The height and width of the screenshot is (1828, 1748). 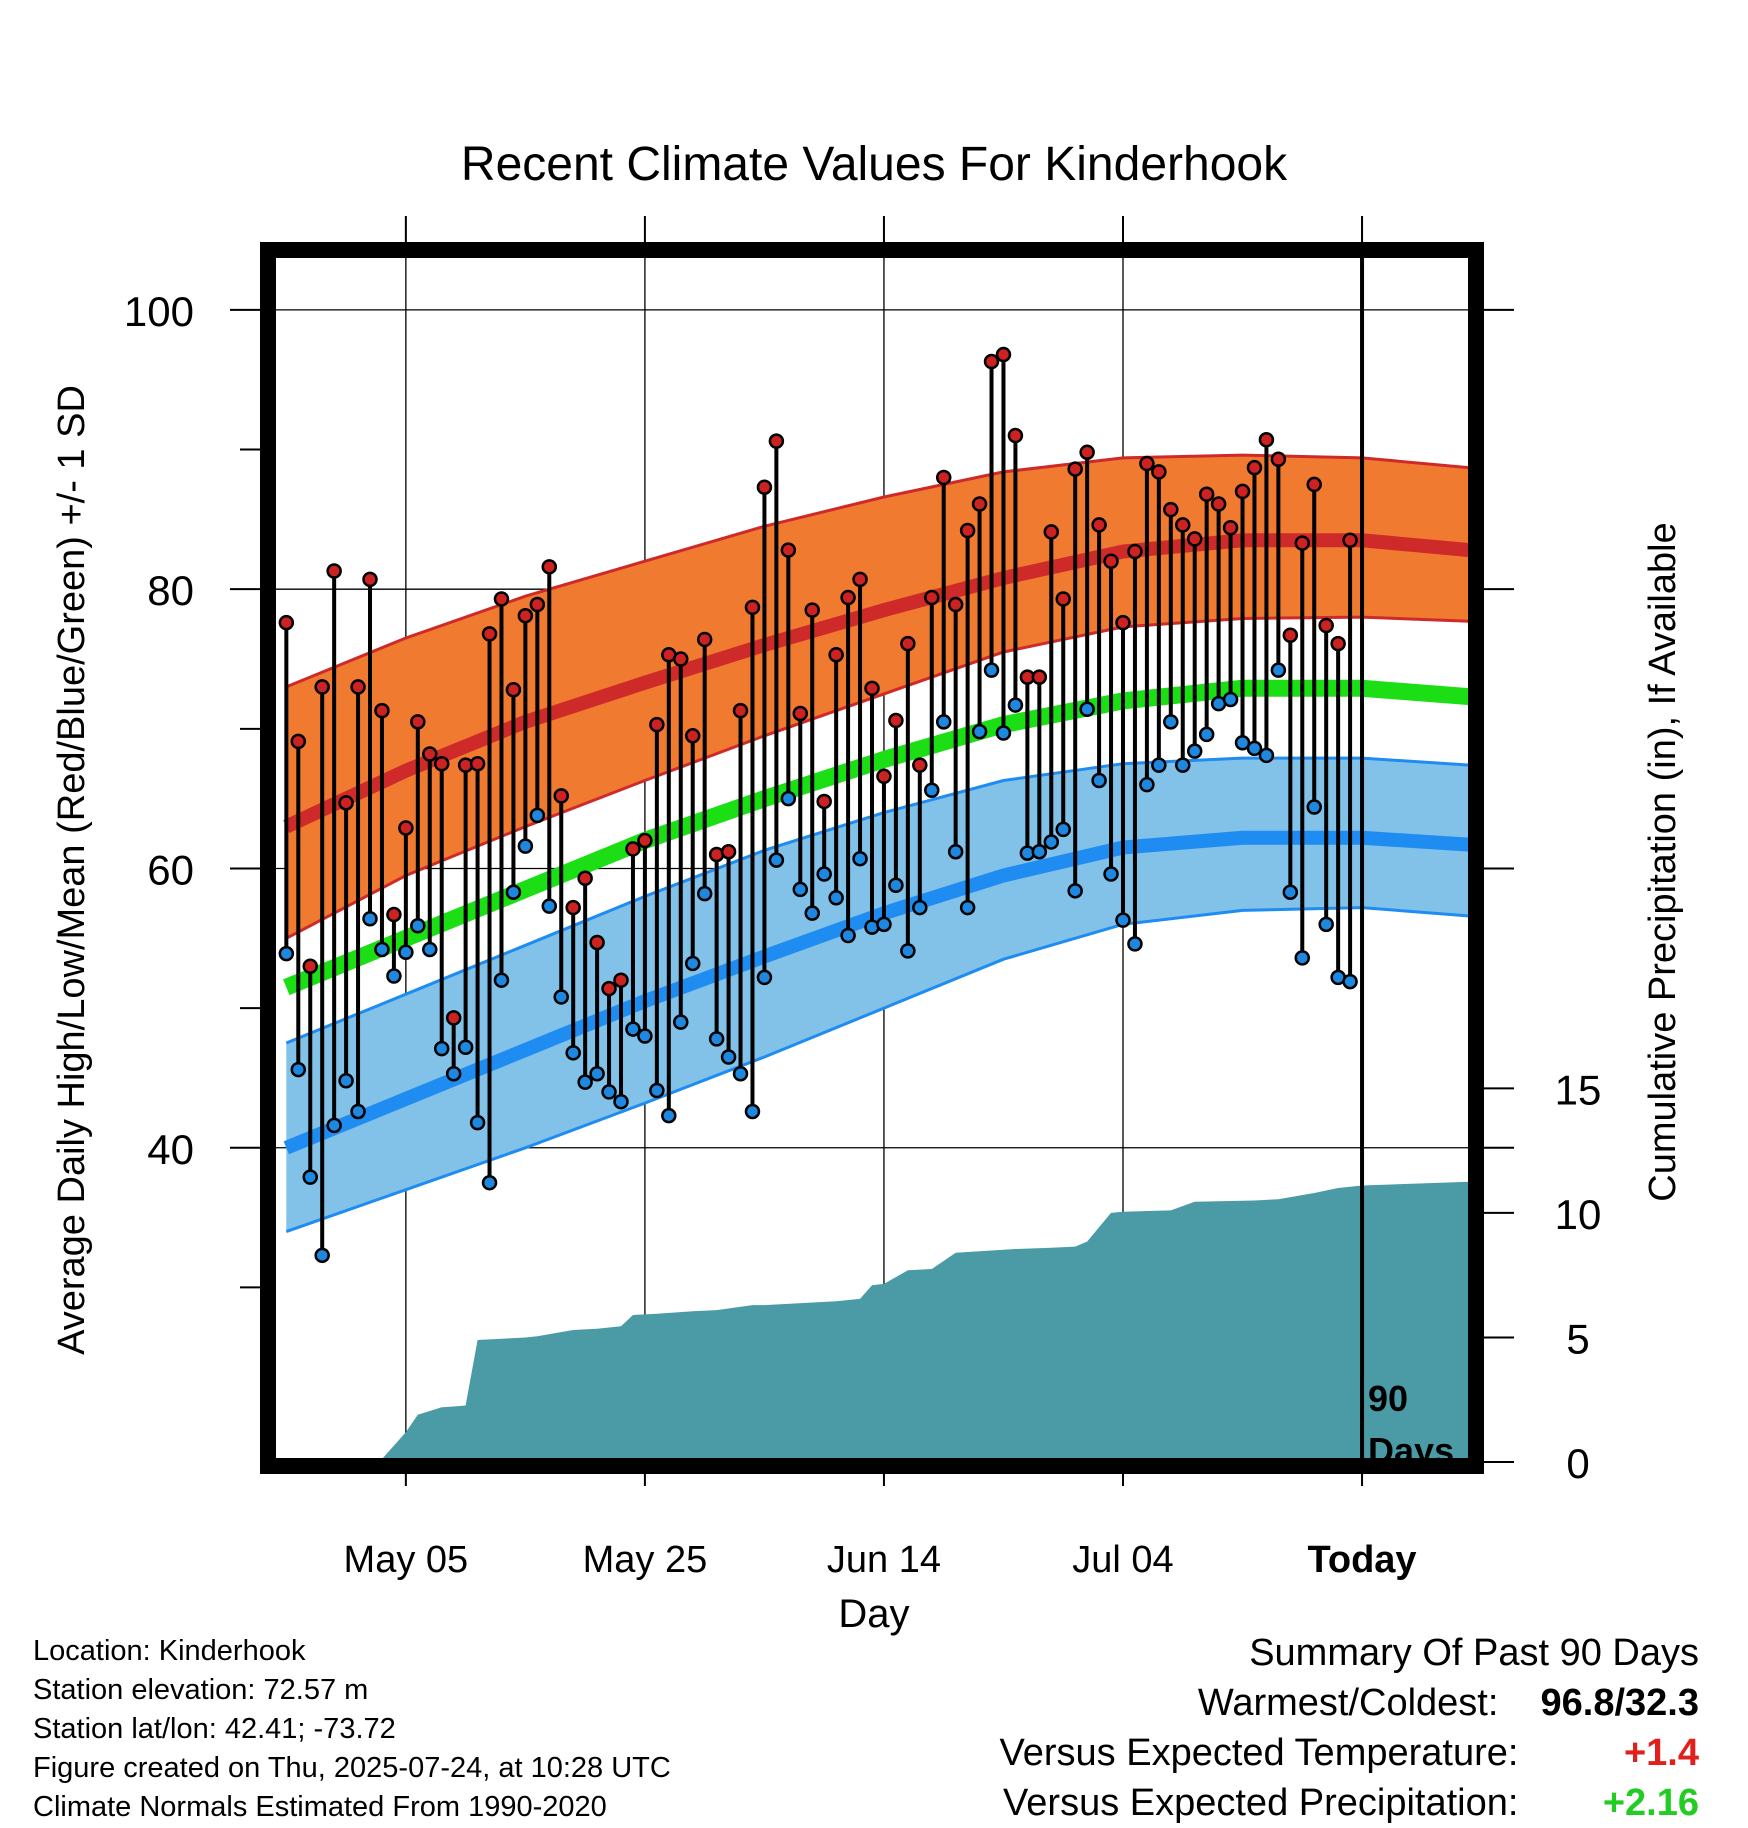 I want to click on y-tick-label: 40, so click(x=170, y=1149).